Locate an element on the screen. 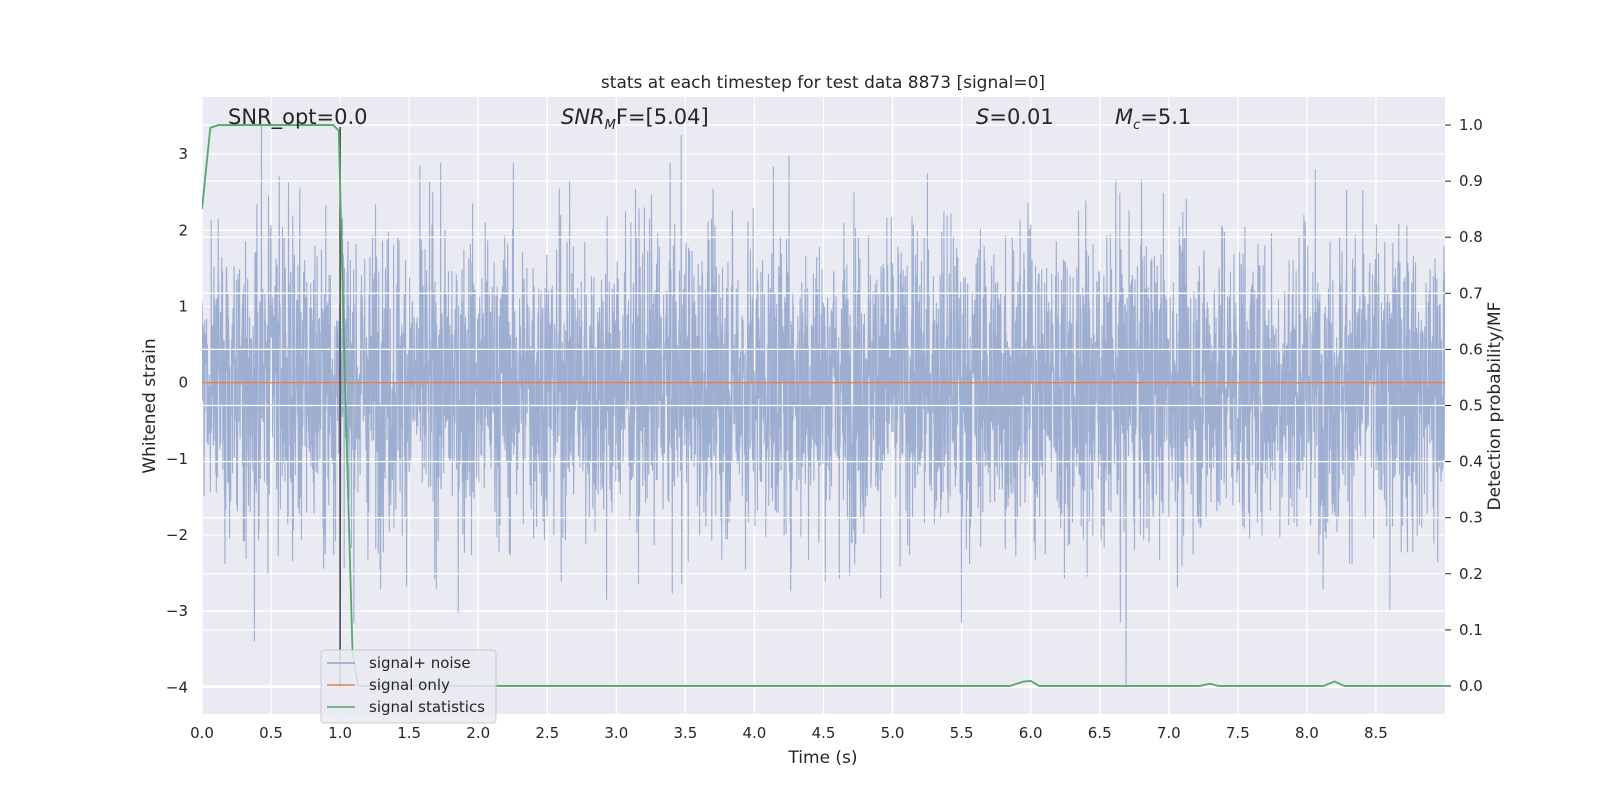 The image size is (1600, 804). mc-var: M is located at coordinates (1124, 117).